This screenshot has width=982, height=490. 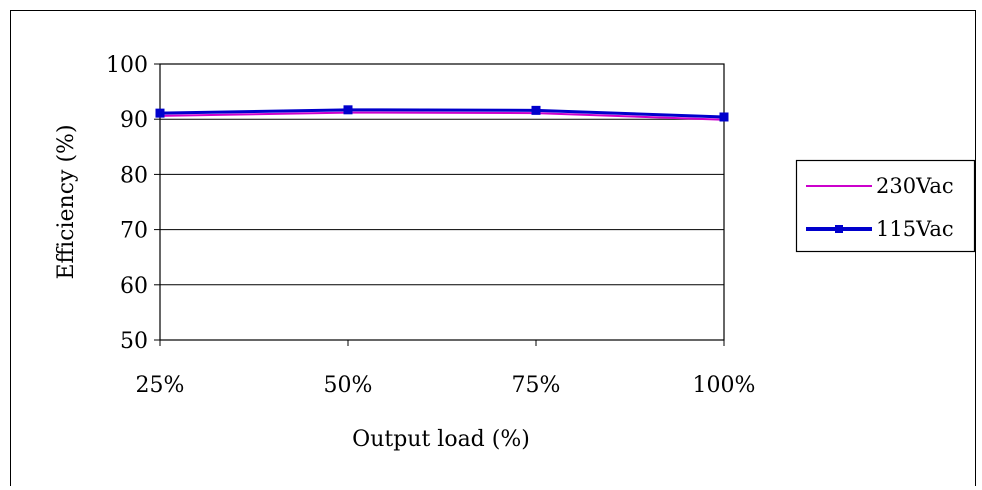 What do you see at coordinates (536, 385) in the screenshot?
I see `x-tick-label-2: 75%` at bounding box center [536, 385].